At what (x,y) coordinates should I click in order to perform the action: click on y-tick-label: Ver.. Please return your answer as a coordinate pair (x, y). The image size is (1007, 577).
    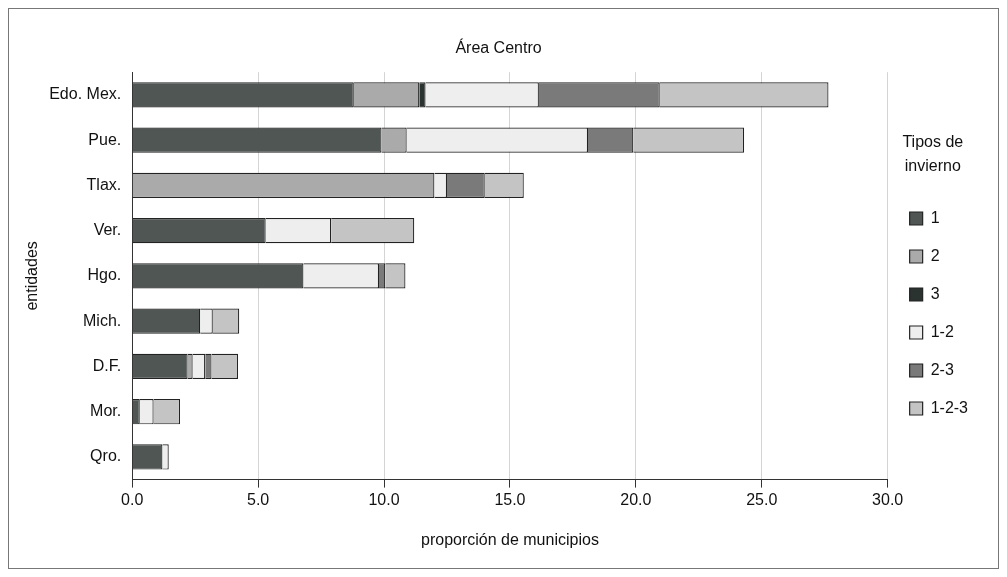
    Looking at the image, I should click on (107, 230).